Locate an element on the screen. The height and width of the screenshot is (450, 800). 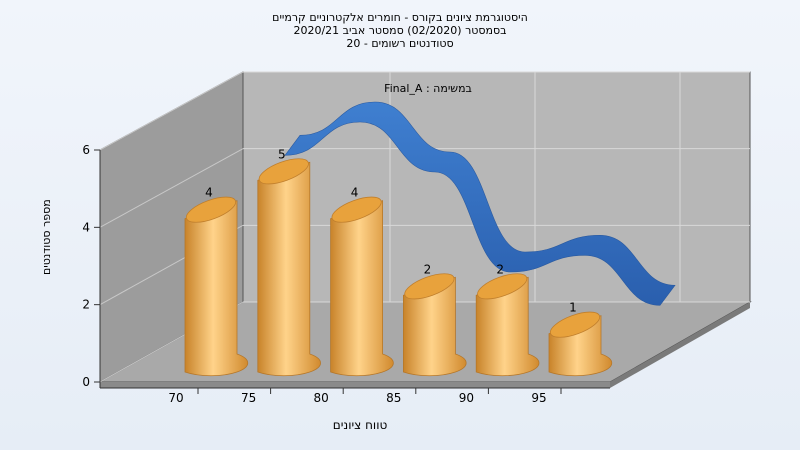
y-tick-label-2: 4 is located at coordinates (86, 227).